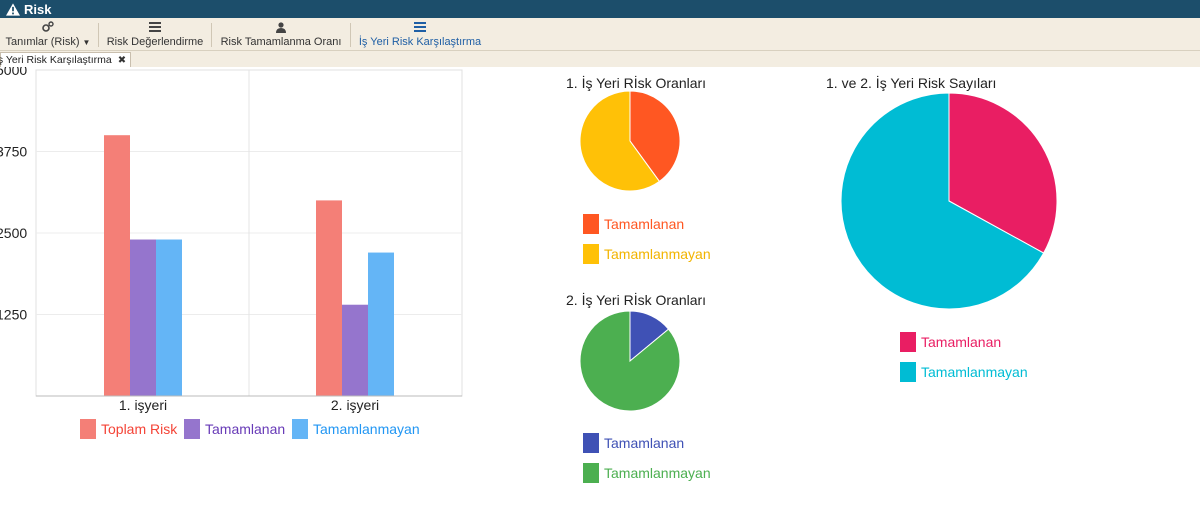 This screenshot has width=1200, height=524. I want to click on chart-title: 1. ve 2. İş Yeri Risk Sayıları, so click(911, 82).